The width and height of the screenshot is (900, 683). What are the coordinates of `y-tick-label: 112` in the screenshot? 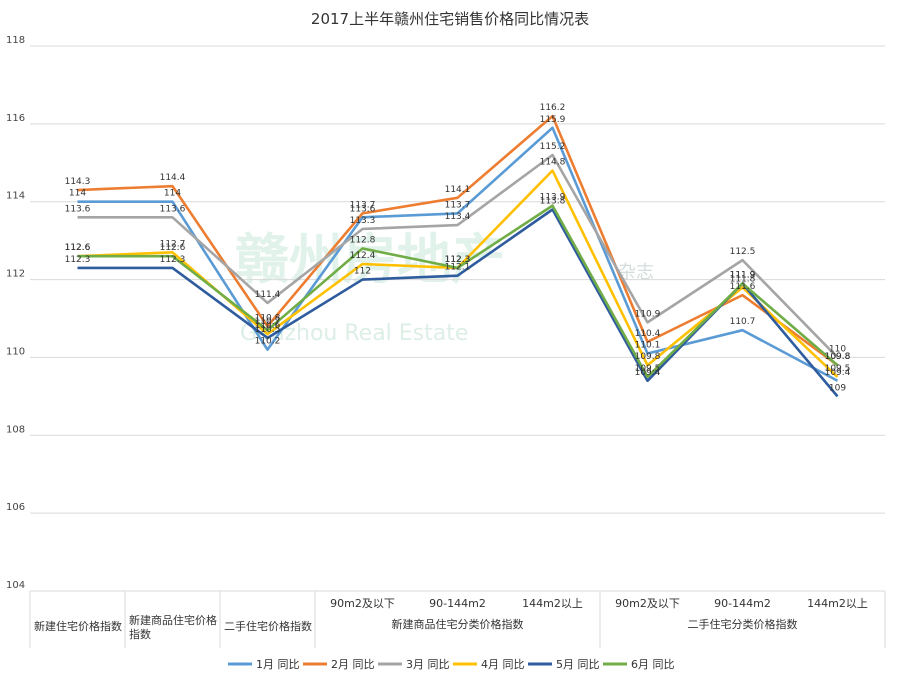 It's located at (15, 274).